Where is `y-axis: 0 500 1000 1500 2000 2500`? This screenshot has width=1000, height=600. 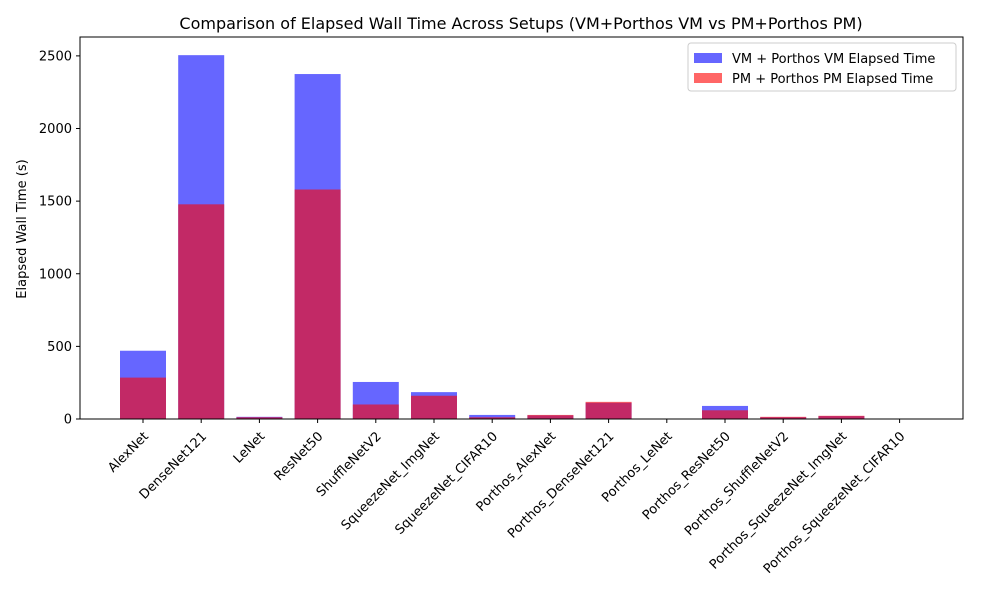 y-axis: 0 500 1000 1500 2000 2500 is located at coordinates (59, 238).